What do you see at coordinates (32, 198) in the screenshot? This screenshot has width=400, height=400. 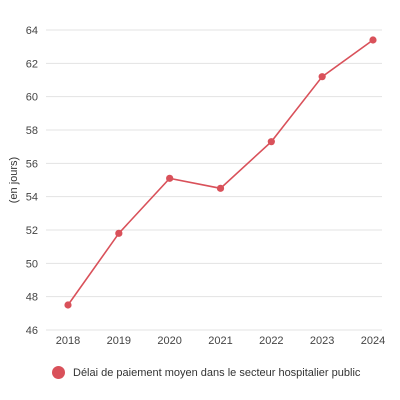 I see `y-tick-label: 54` at bounding box center [32, 198].